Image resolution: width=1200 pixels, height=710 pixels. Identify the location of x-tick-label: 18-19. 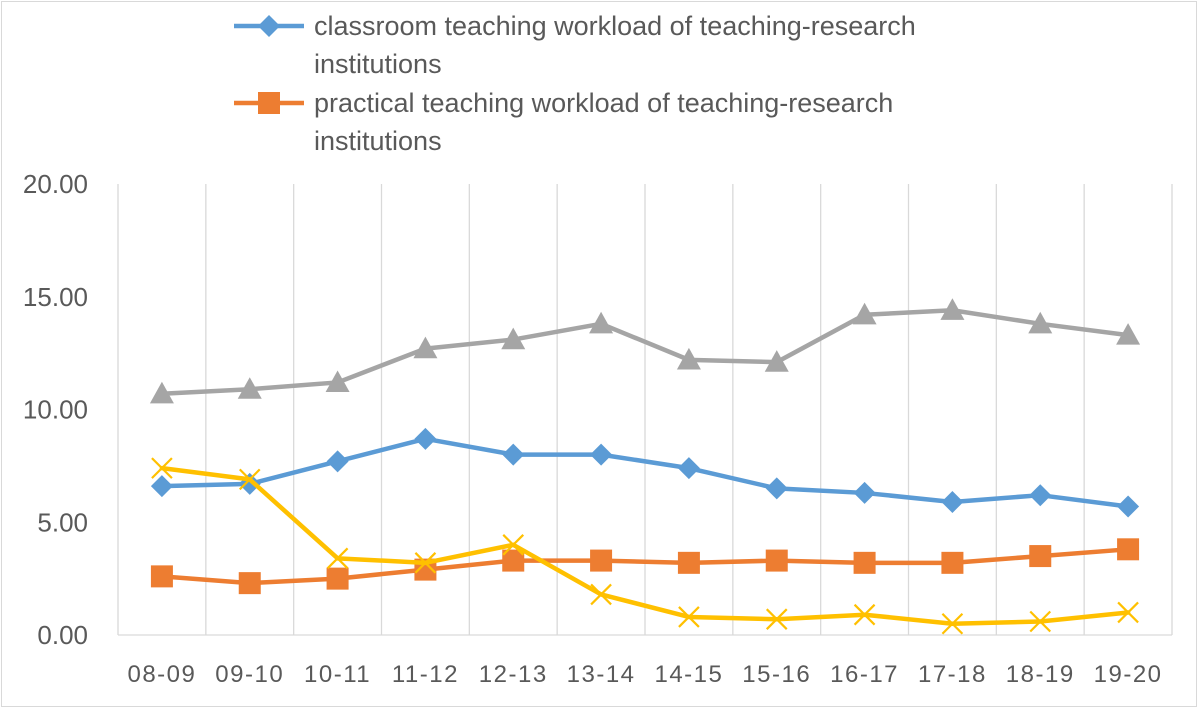
(1040, 674).